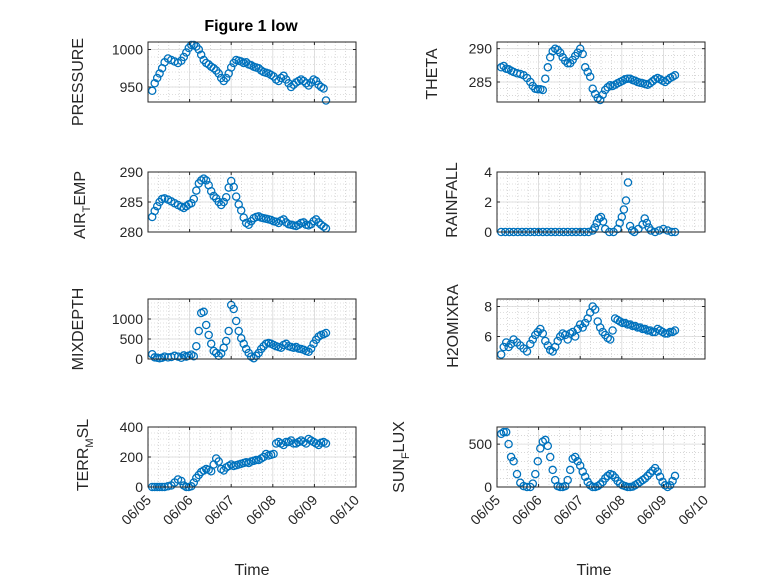 The height and width of the screenshot is (583, 778). Describe the element at coordinates (594, 570) in the screenshot. I see `xlabel-time-right: Time` at that location.